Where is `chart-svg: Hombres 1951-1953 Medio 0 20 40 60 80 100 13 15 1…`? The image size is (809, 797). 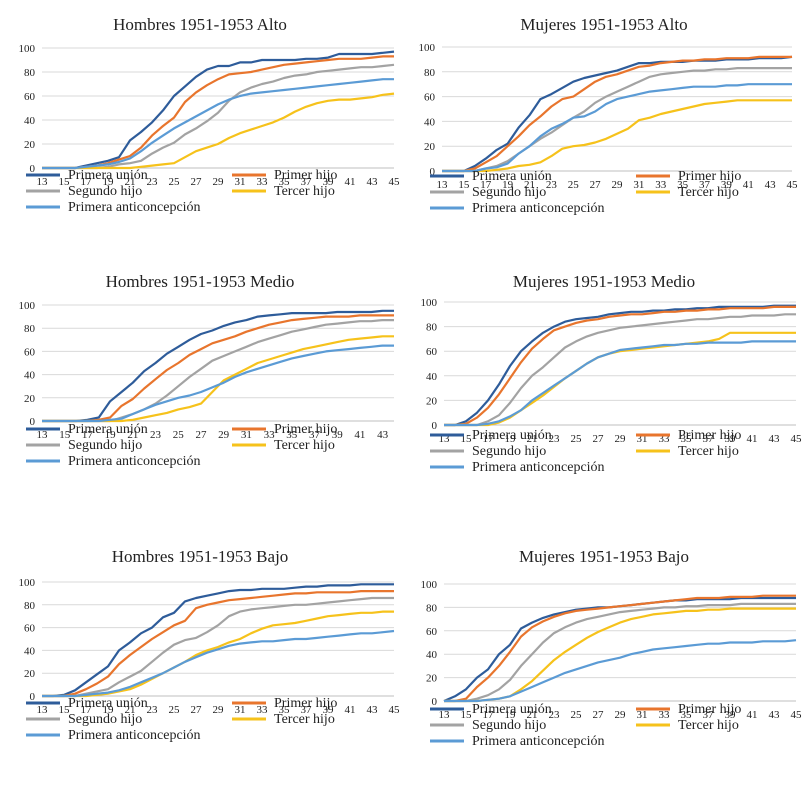 chart-svg: Hombres 1951-1953 Medio 0 20 40 60 80 100 13 15 1… is located at coordinates (206, 370).